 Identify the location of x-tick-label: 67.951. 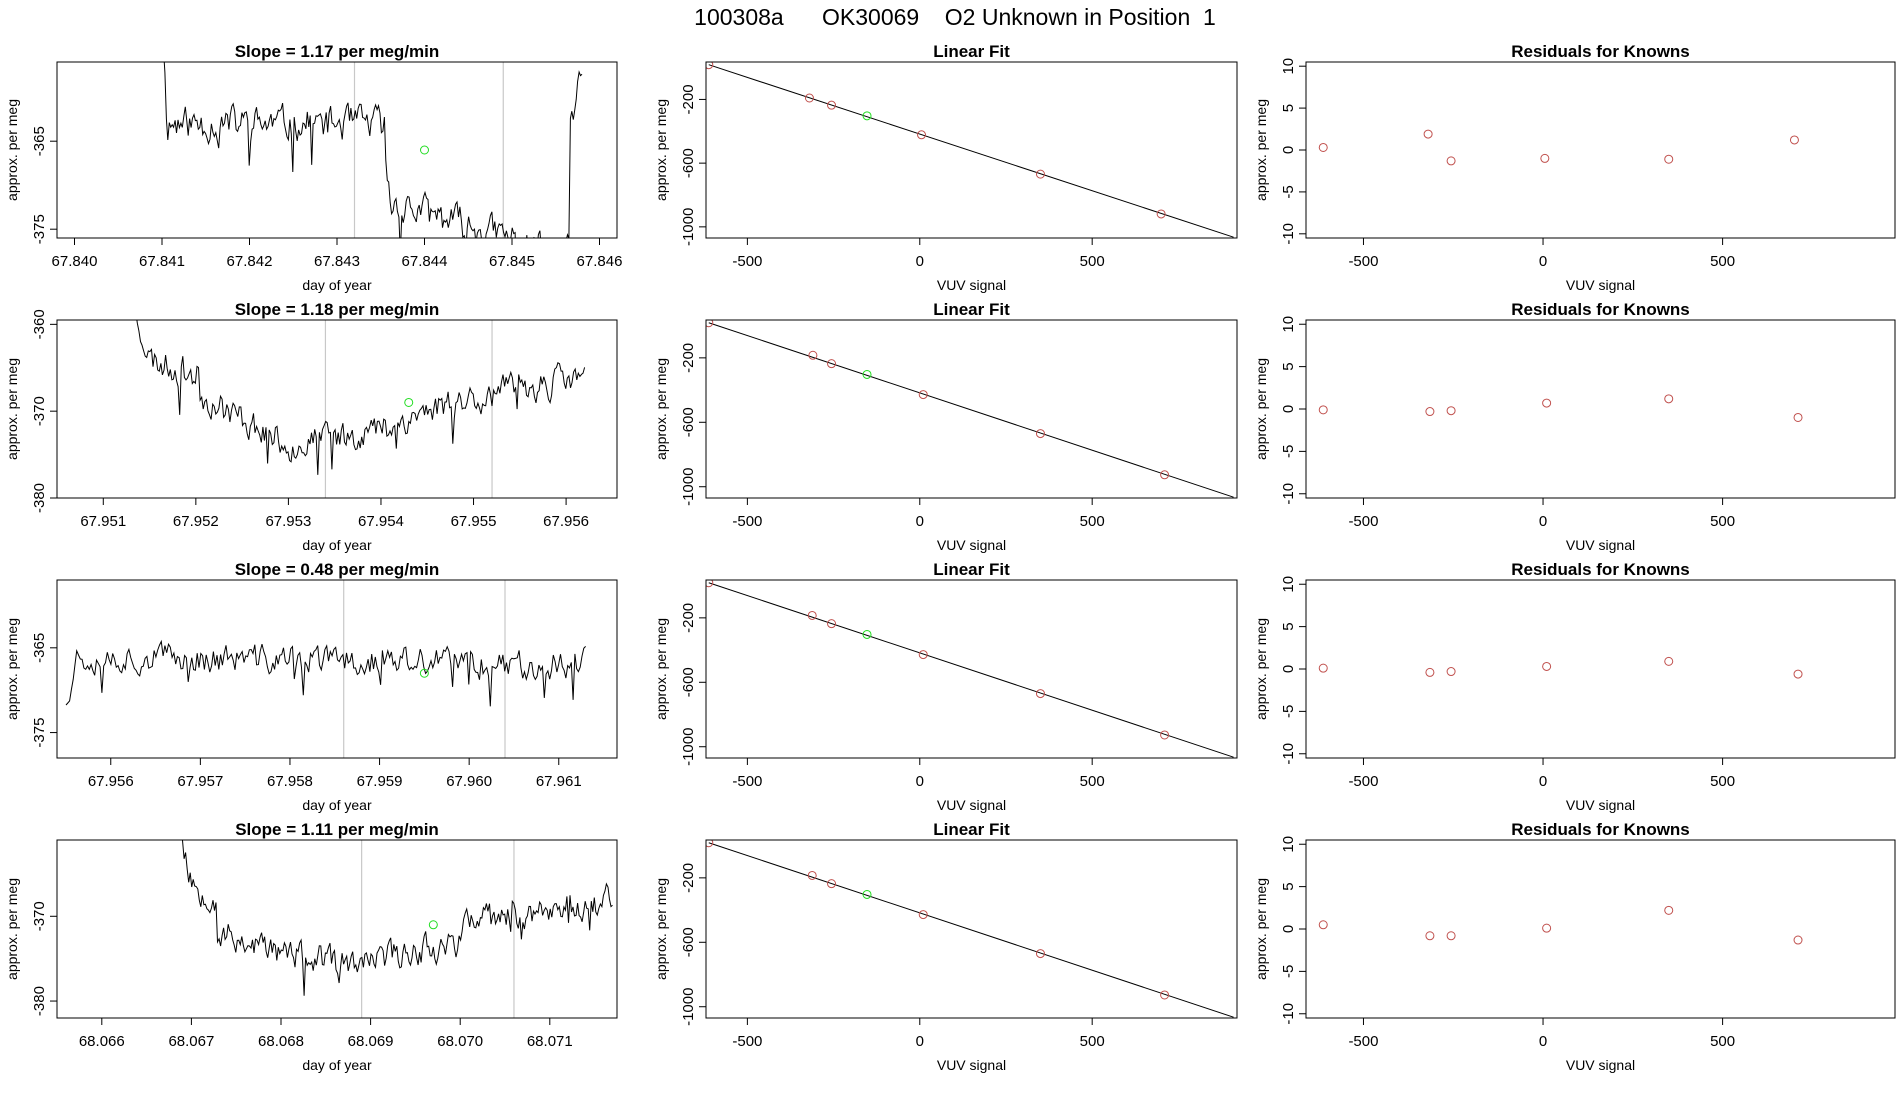
(103, 521).